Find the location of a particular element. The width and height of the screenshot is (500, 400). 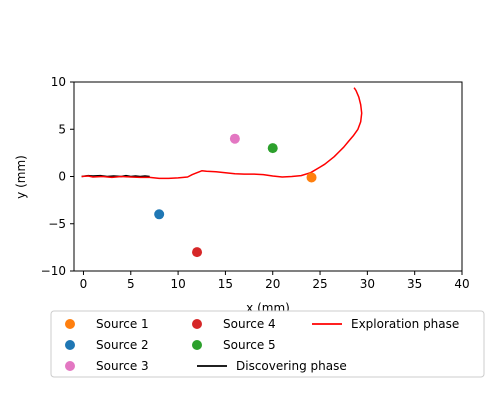

legend-label: Source 4 is located at coordinates (249, 324).